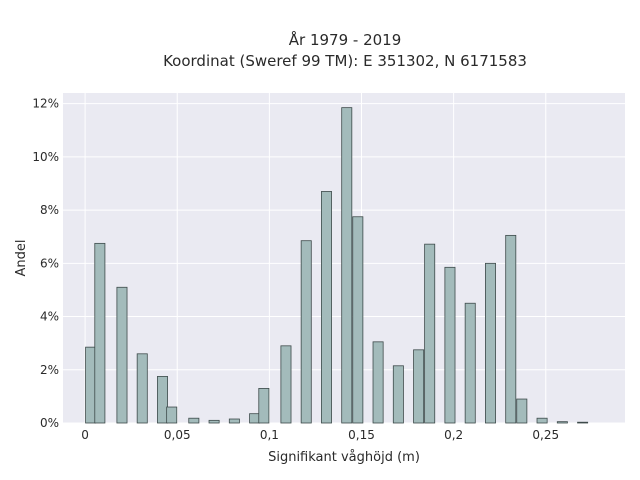 The width and height of the screenshot is (640, 480). What do you see at coordinates (453, 435) in the screenshot?
I see `x-tick-label: 0,2` at bounding box center [453, 435].